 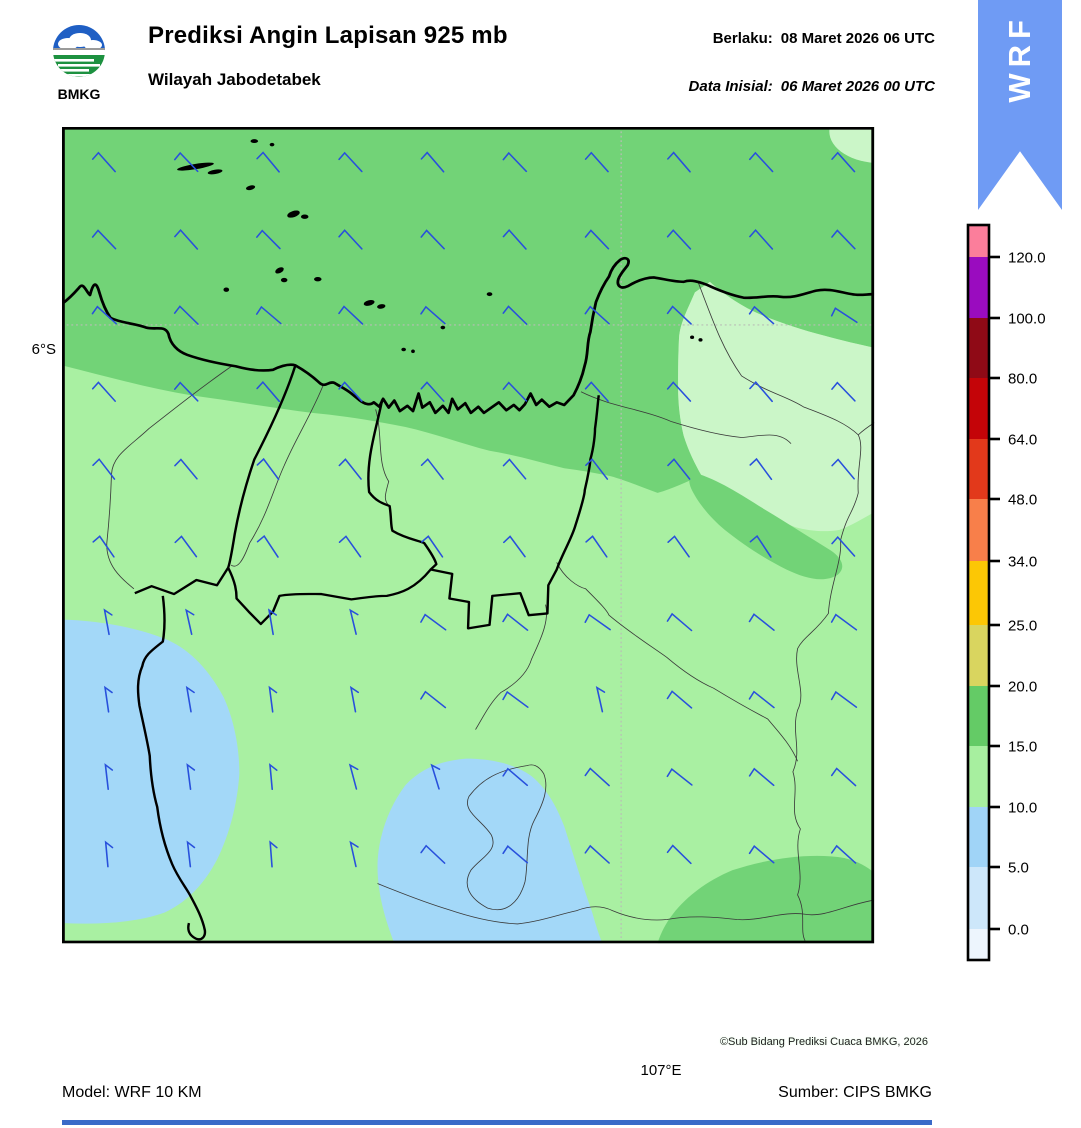 I want to click on colorbar-tick-label: 80.0, so click(x=1022, y=379).